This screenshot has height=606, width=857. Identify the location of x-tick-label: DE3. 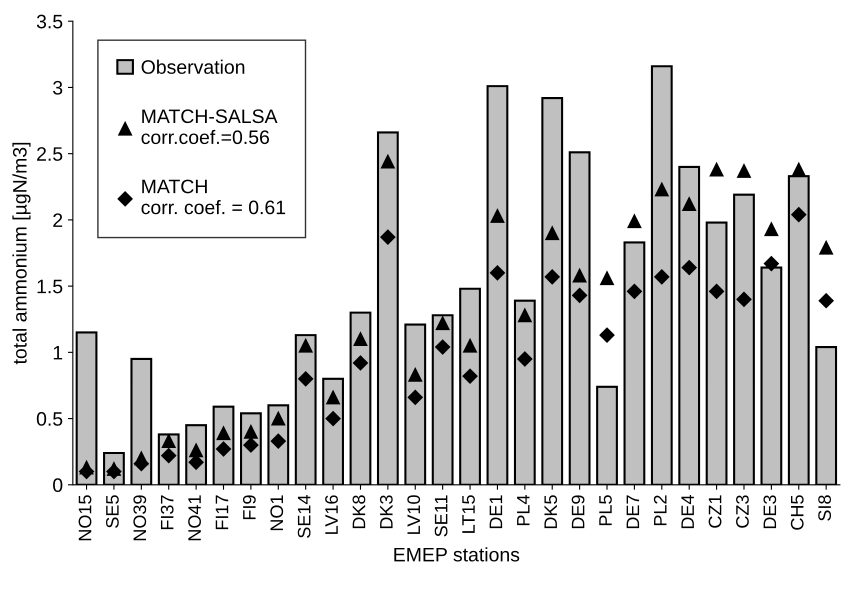
(769, 511).